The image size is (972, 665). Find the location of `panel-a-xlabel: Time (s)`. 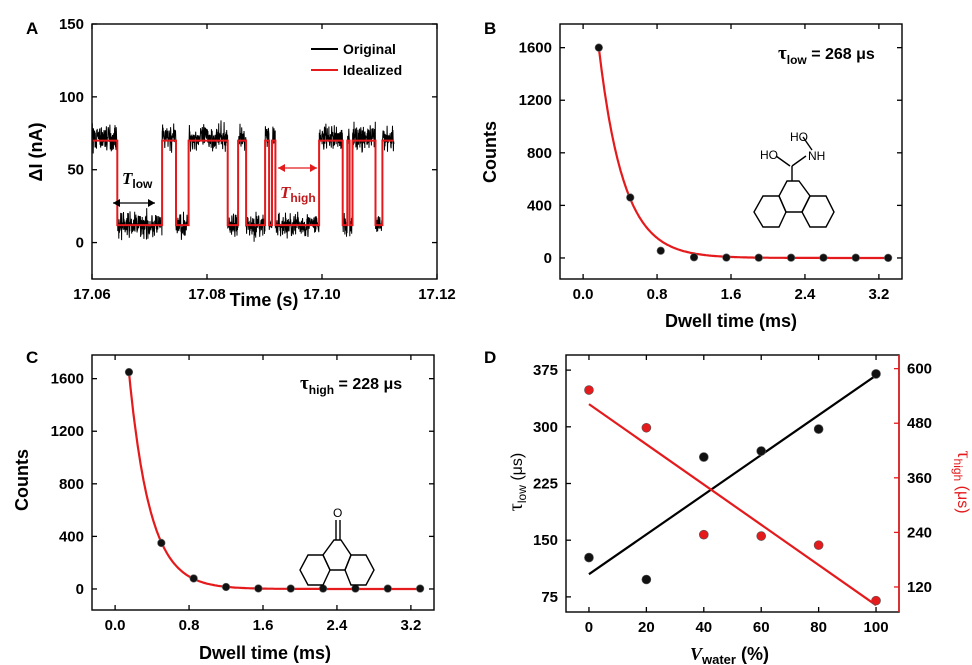

panel-a-xlabel: Time (s) is located at coordinates (264, 300).